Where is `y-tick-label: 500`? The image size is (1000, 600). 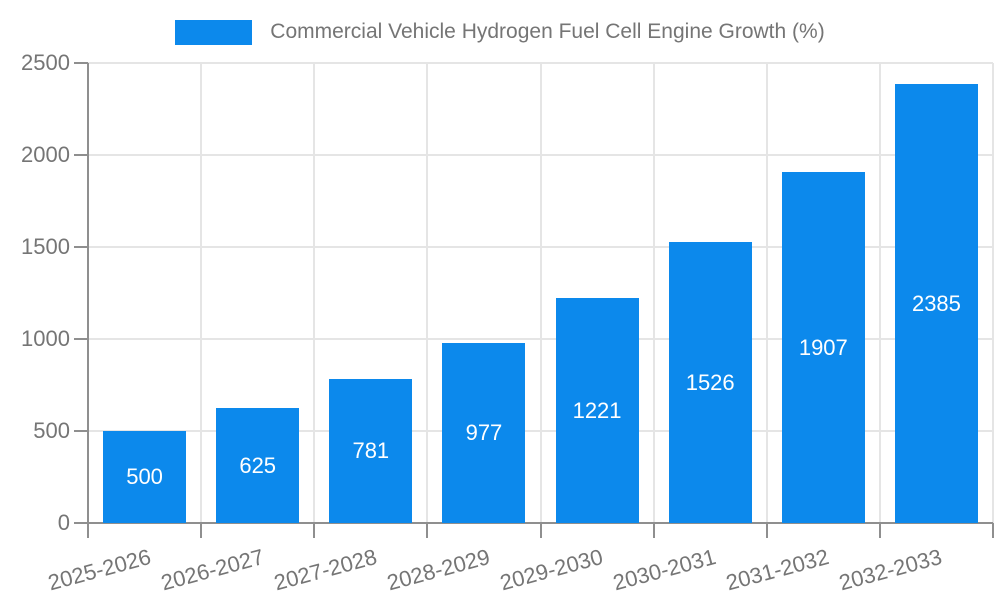 y-tick-label: 500 is located at coordinates (51, 430).